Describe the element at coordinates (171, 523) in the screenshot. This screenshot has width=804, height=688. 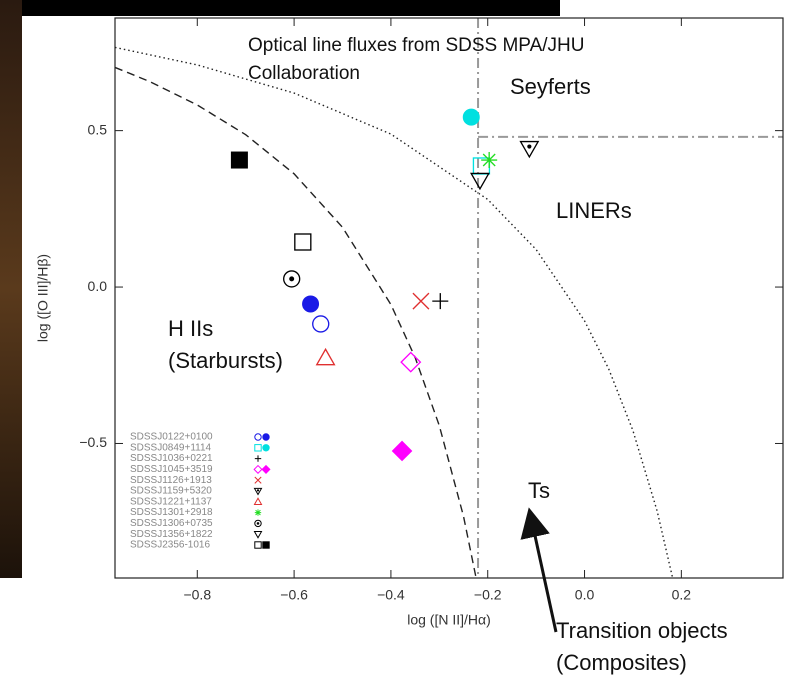
I see `legend-label: SDSSJ1306+0735` at that location.